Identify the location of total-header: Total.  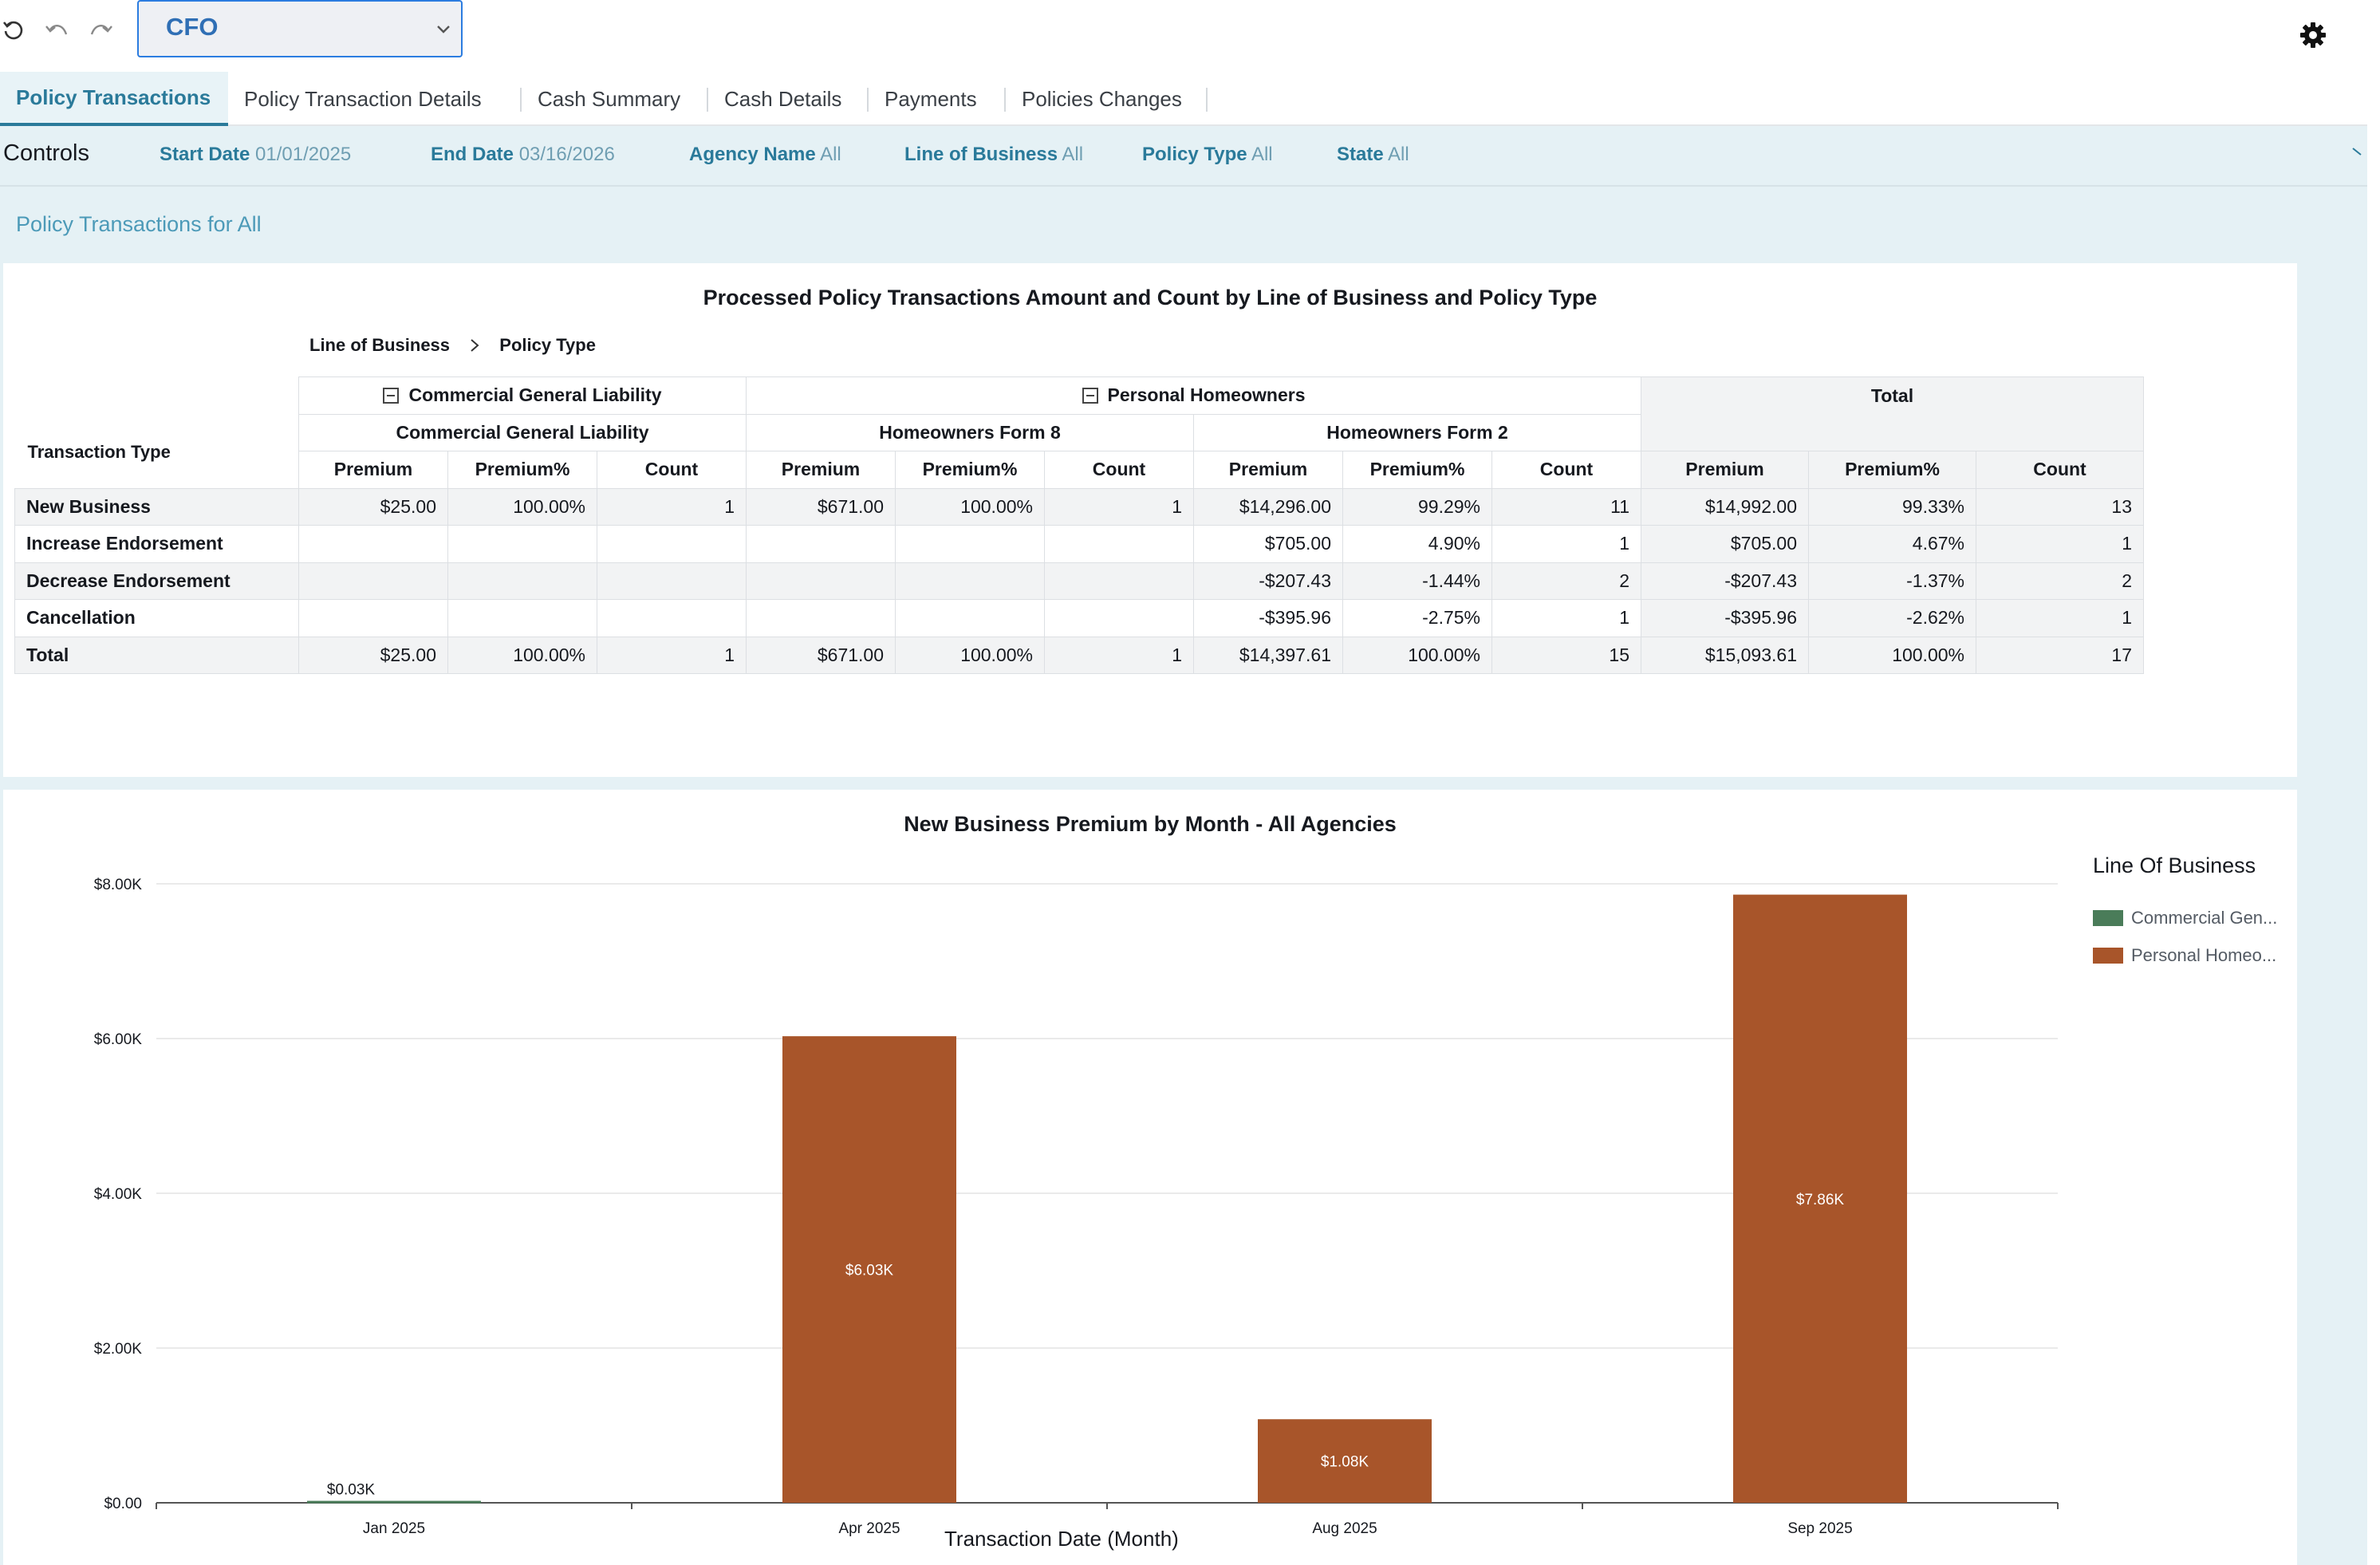
(1892, 413).